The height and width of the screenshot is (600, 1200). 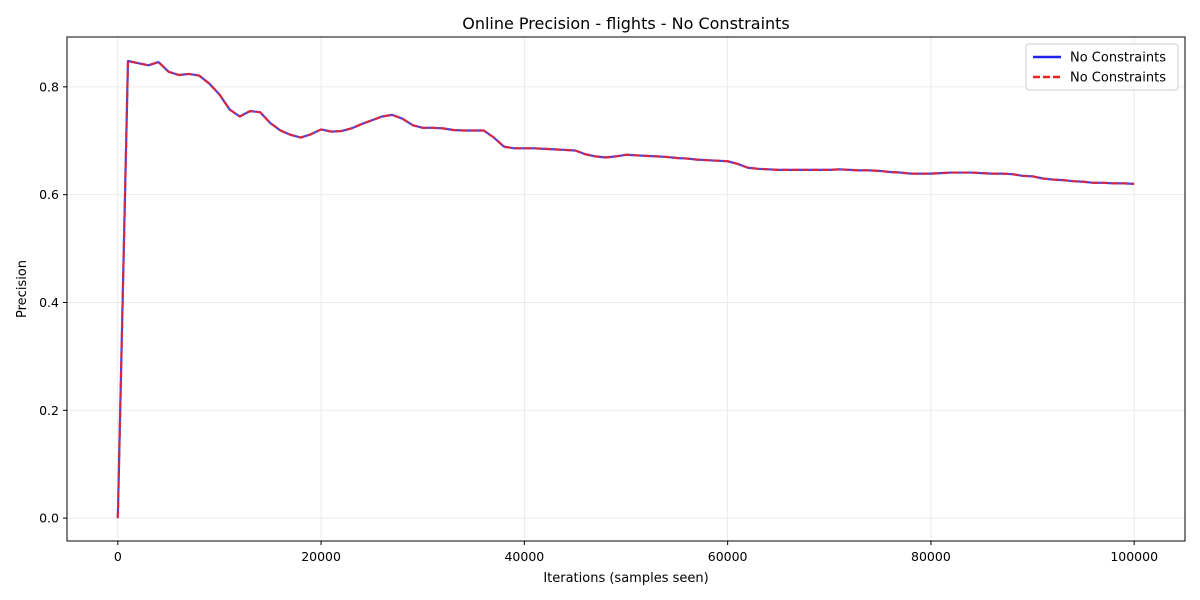 What do you see at coordinates (1118, 58) in the screenshot?
I see `legend-label-series-1: No Constraints` at bounding box center [1118, 58].